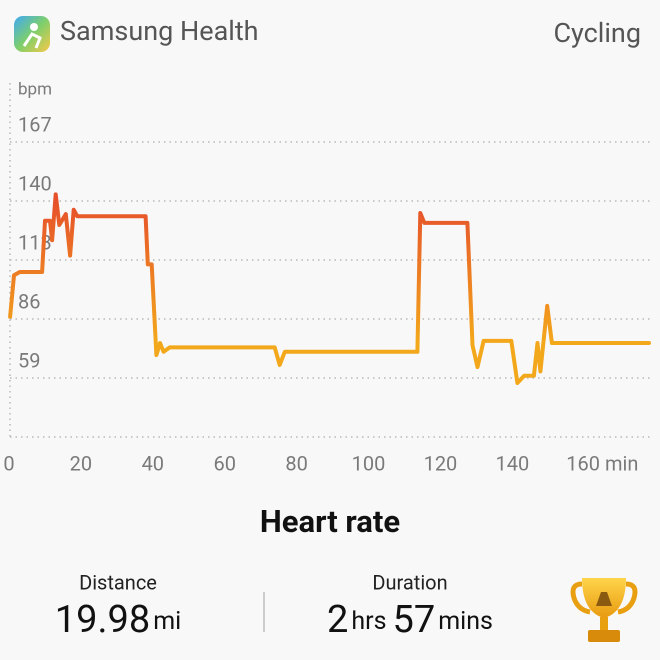 The height and width of the screenshot is (660, 660). Describe the element at coordinates (35, 89) in the screenshot. I see `y-axis-label: bpm` at that location.